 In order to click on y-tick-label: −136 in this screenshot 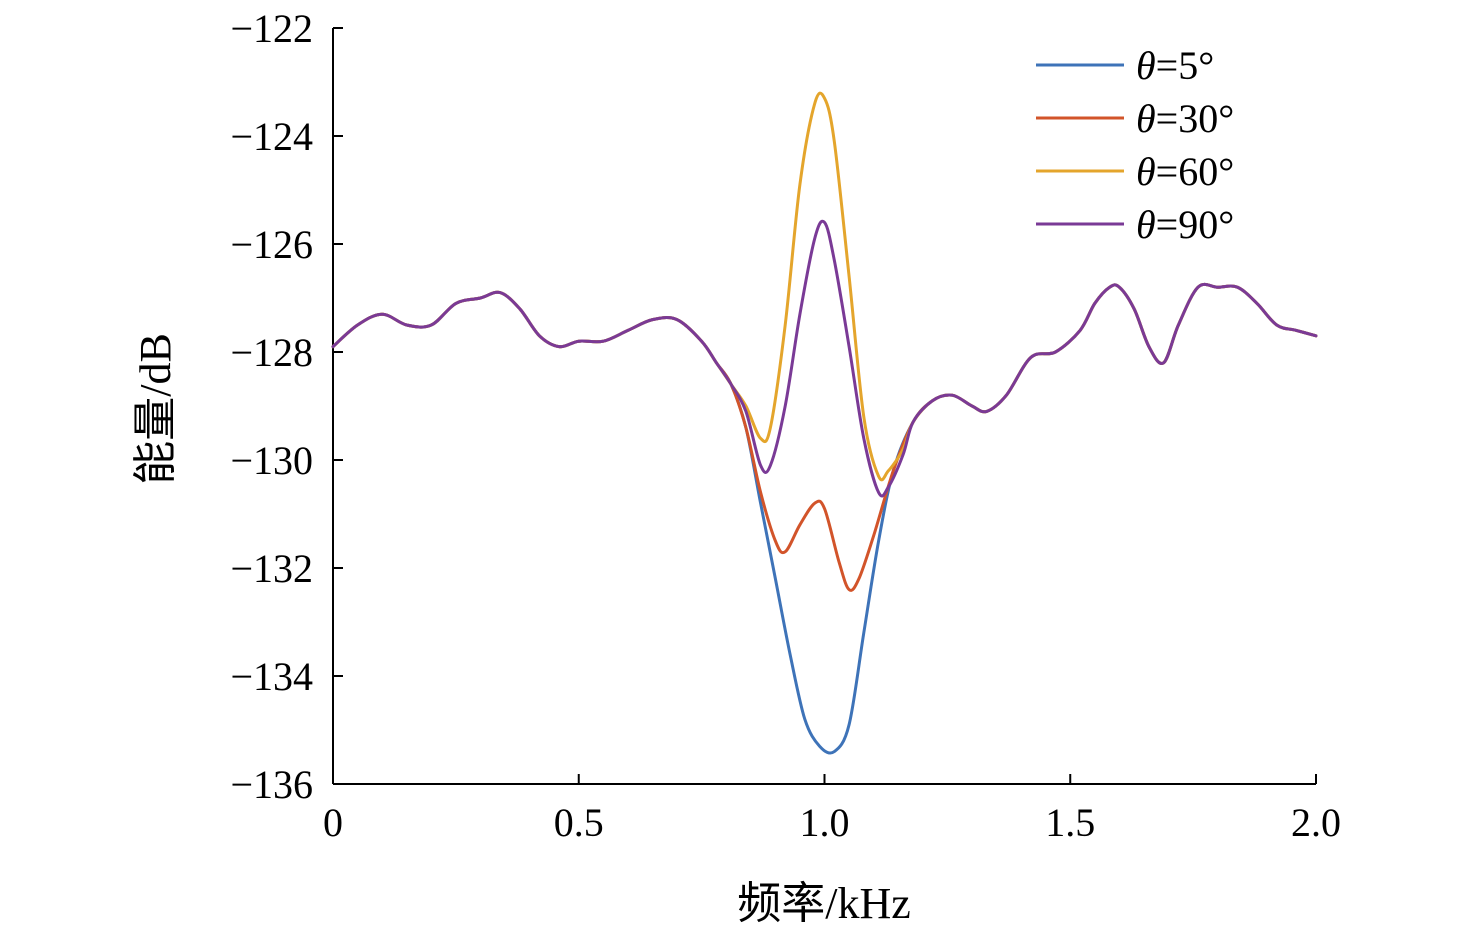, I will do `click(271, 784)`.